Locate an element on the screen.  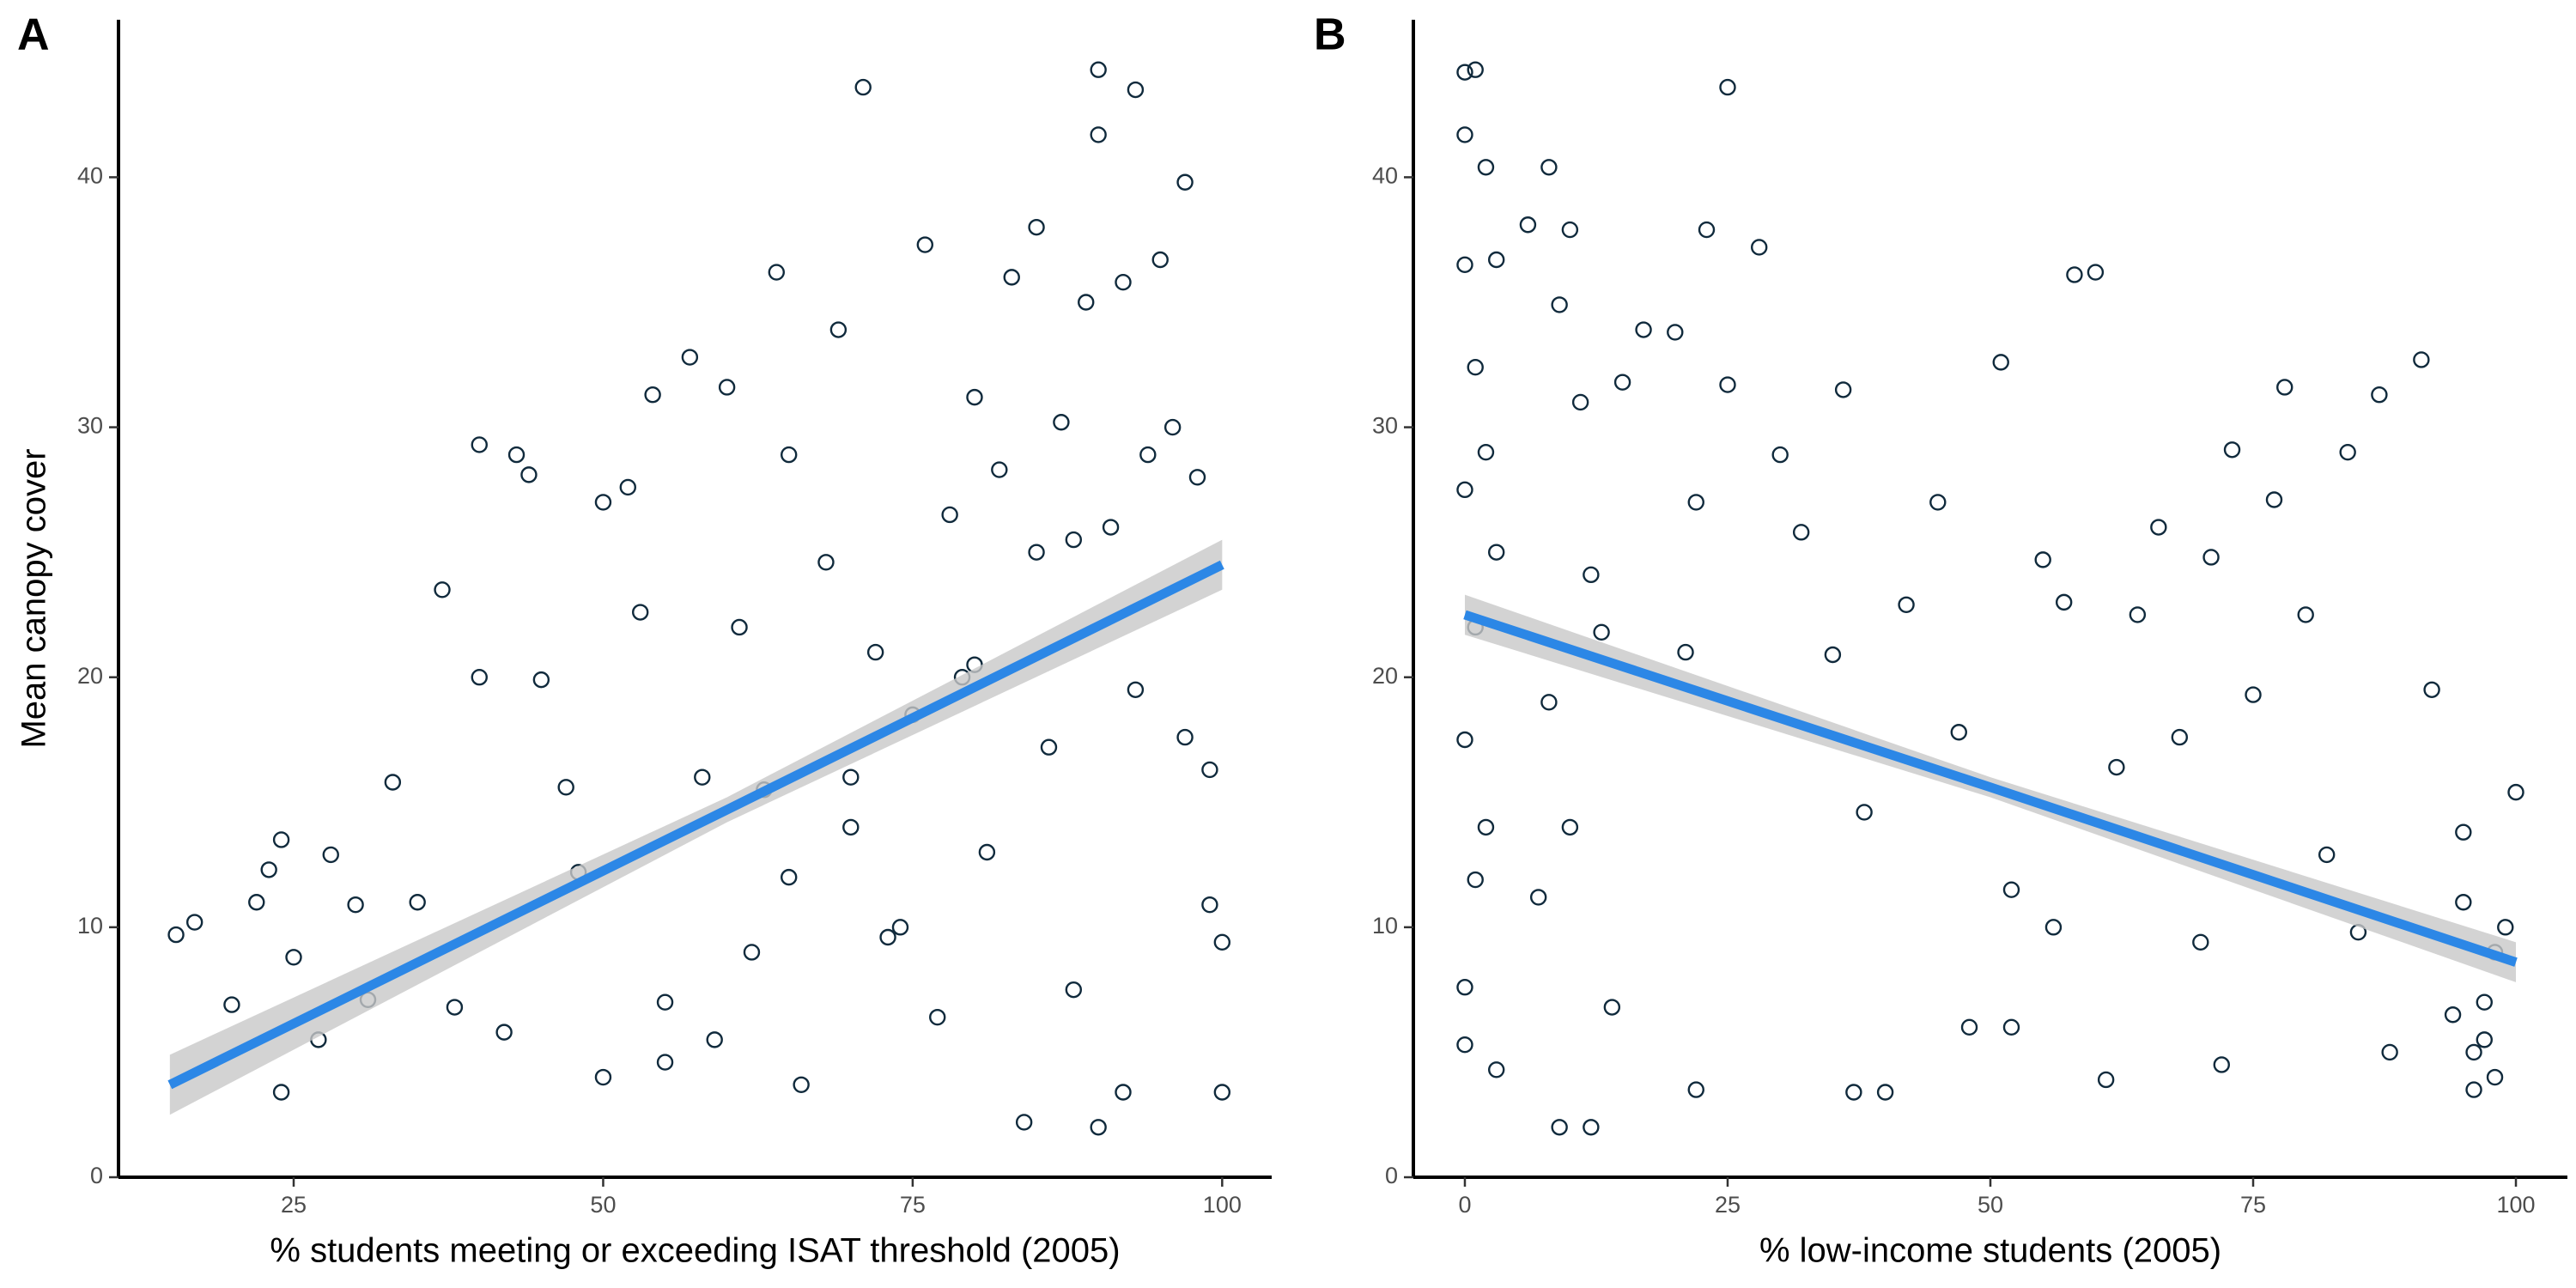
panel-label: B is located at coordinates (1330, 35).